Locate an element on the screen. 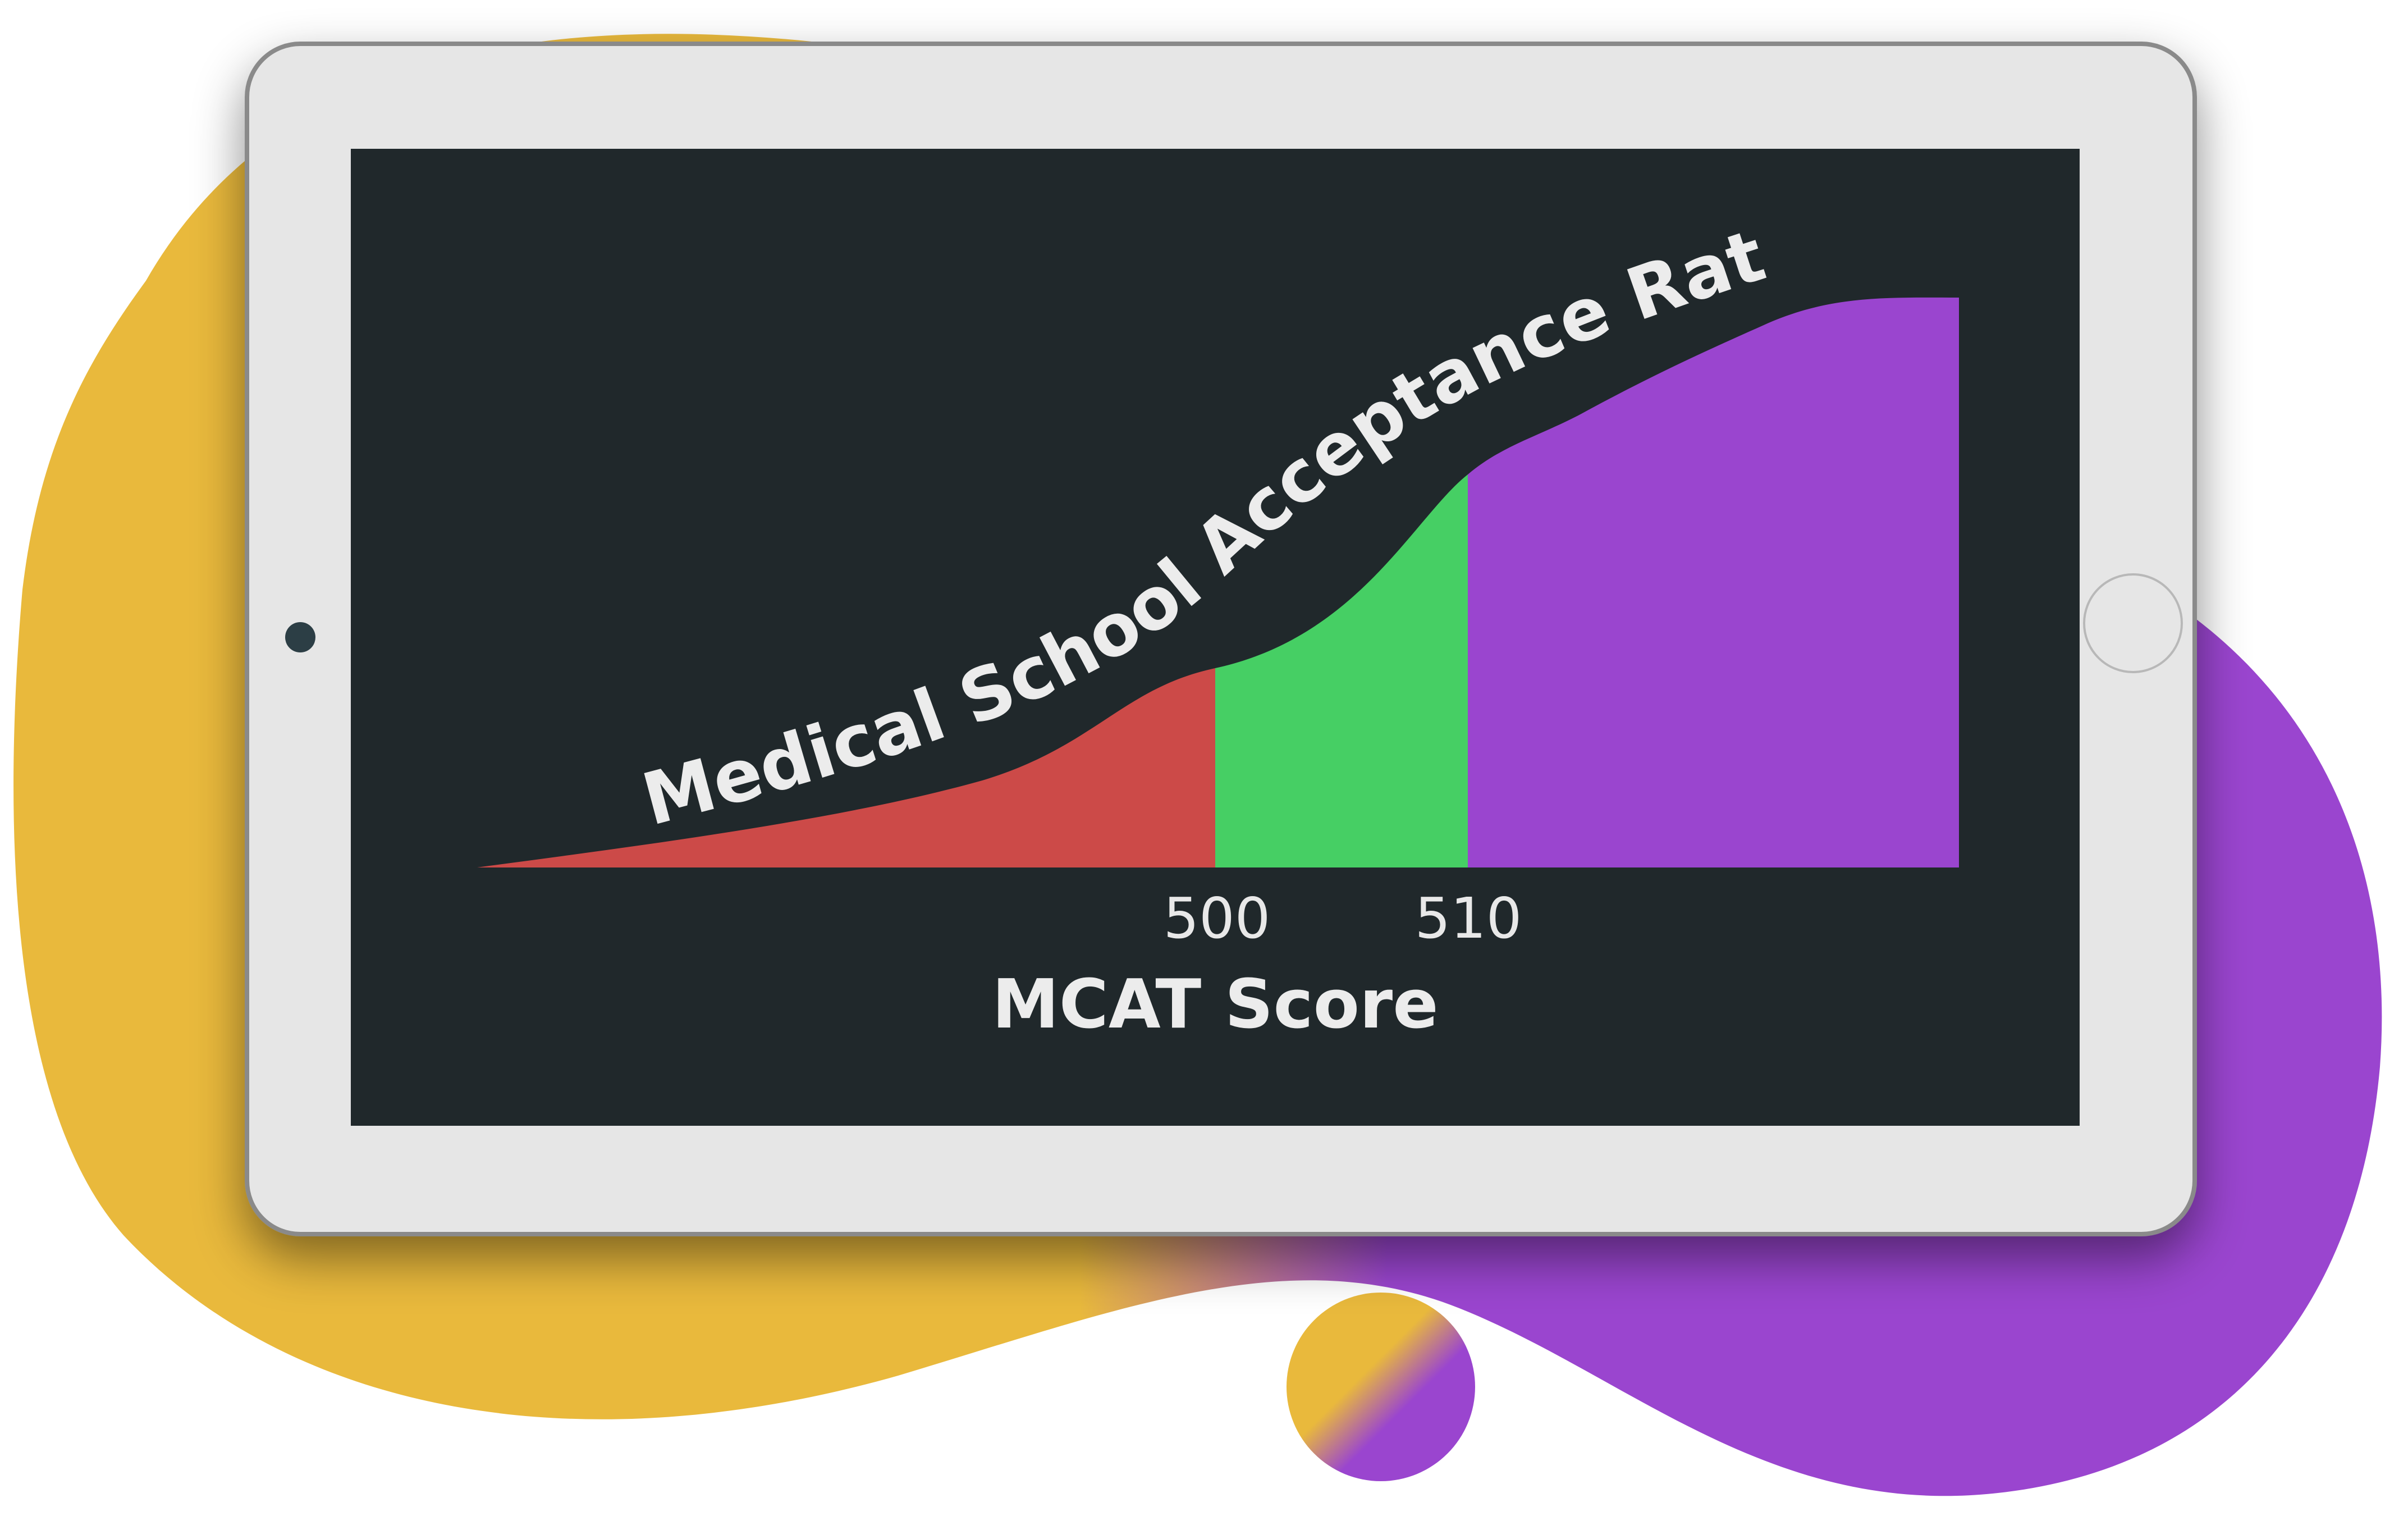  gradient-dot is located at coordinates (1381, 1387).